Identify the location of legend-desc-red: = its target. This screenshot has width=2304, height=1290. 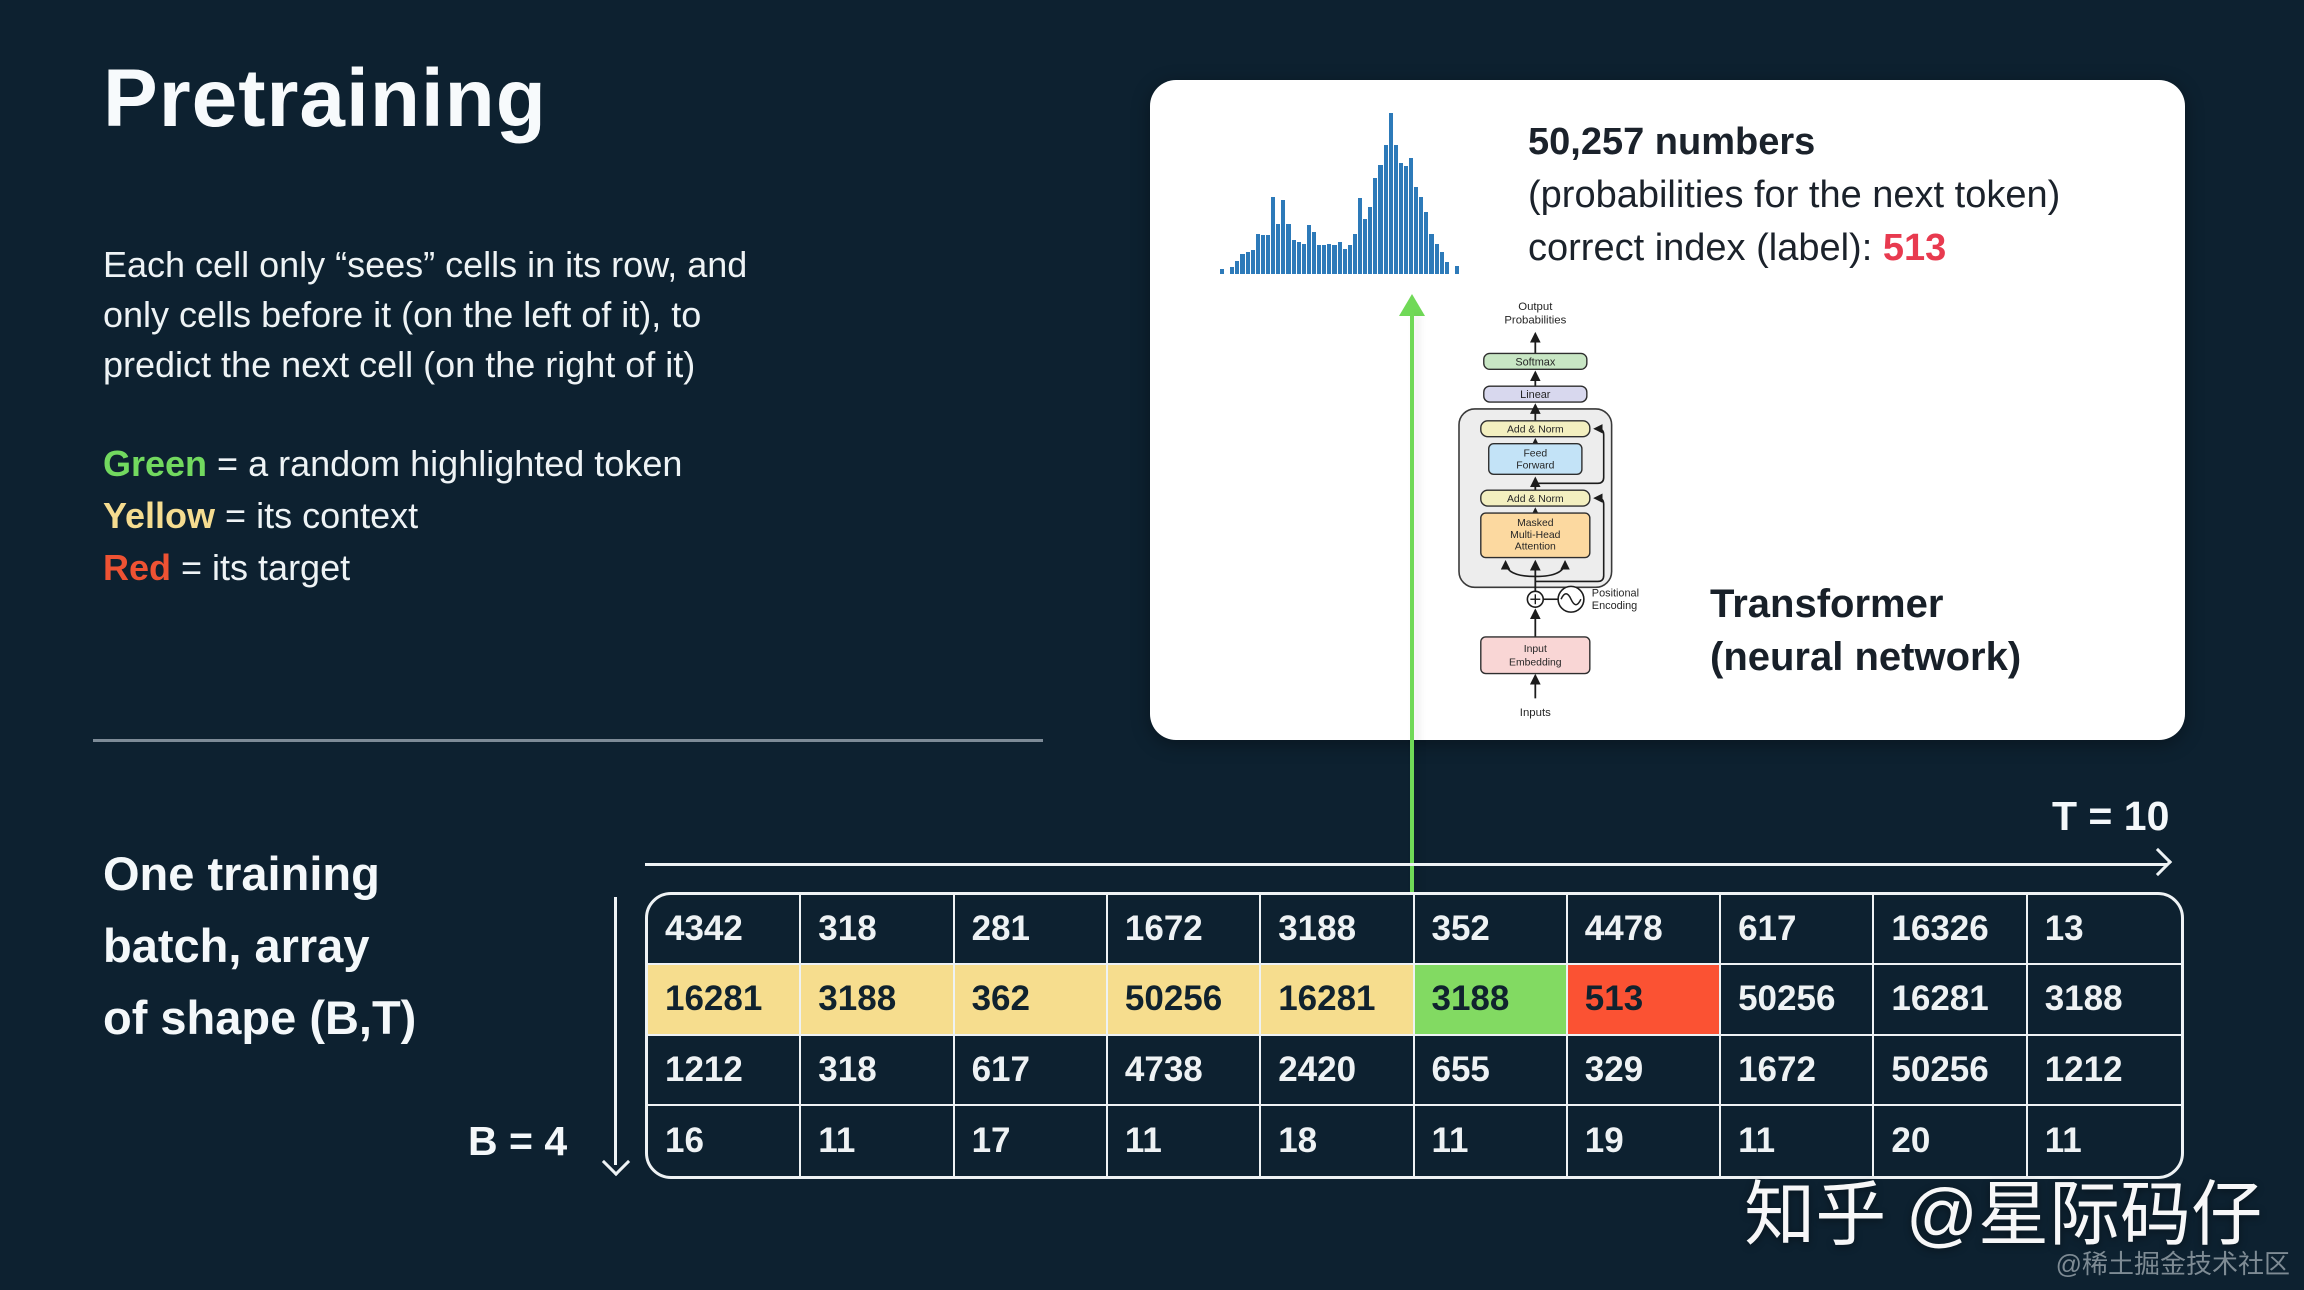
(266, 567).